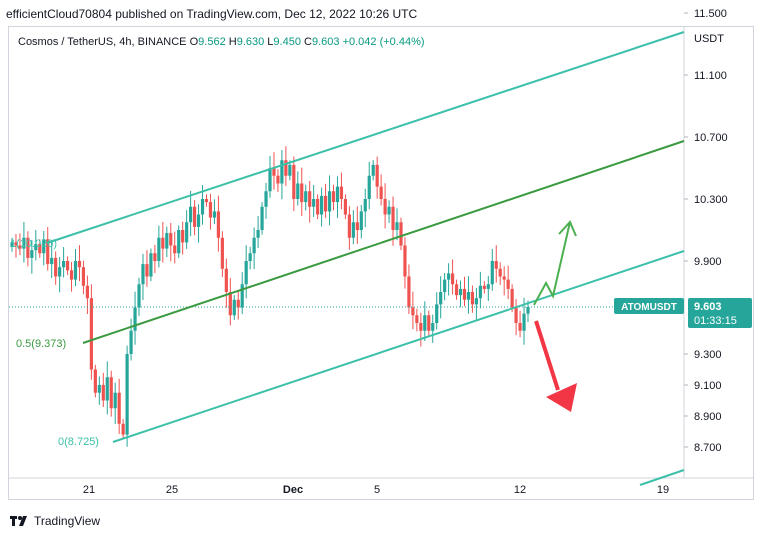  Describe the element at coordinates (172, 490) in the screenshot. I see `x-tick-label: 25` at that location.